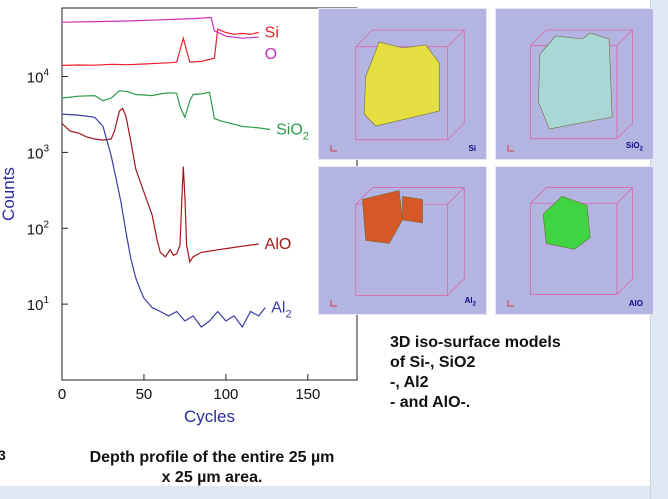 The image size is (668, 499). I want to click on series-line-si, so click(160, 47).